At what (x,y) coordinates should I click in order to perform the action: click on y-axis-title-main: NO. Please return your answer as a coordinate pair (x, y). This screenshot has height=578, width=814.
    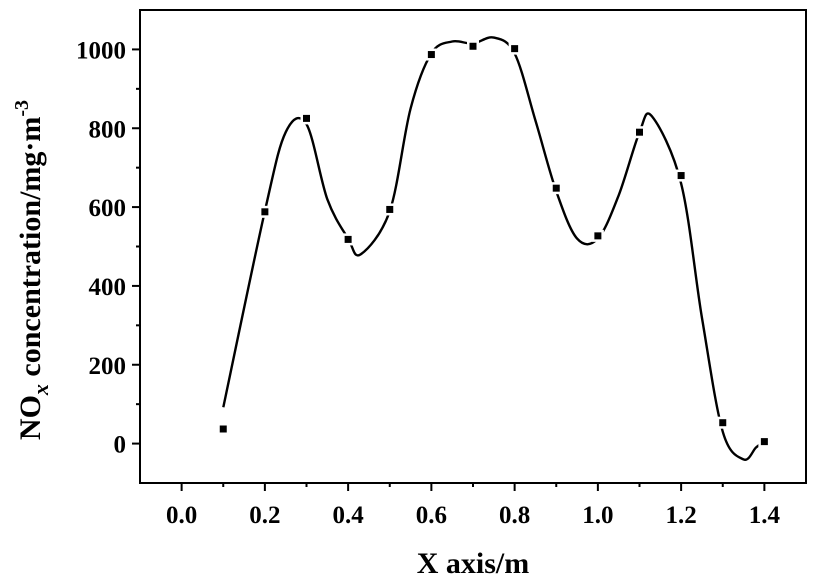
    Looking at the image, I should click on (30, 417).